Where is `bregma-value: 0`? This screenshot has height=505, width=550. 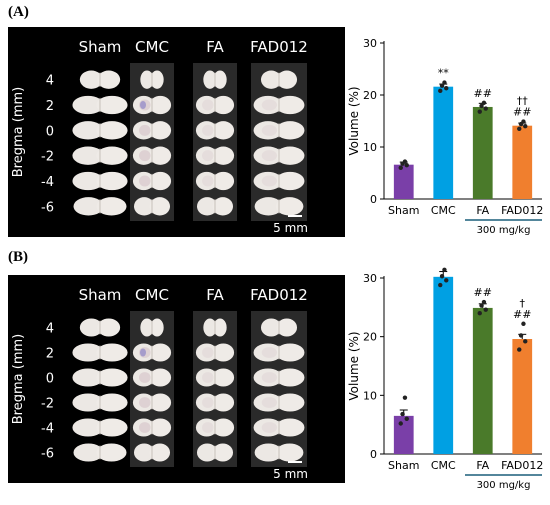 bregma-value: 0 is located at coordinates (50, 131).